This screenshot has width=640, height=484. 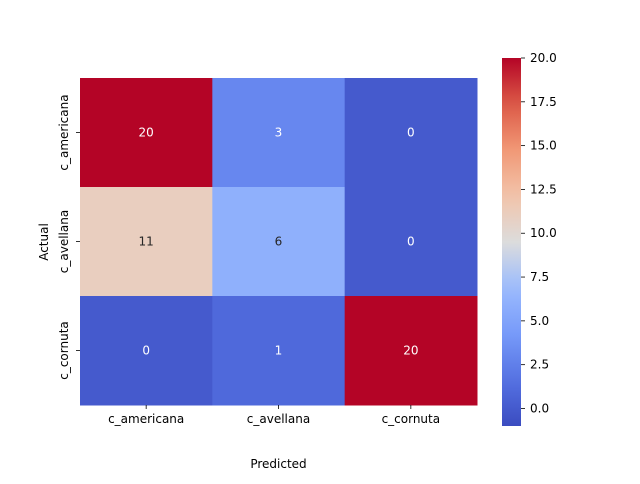 What do you see at coordinates (543, 146) in the screenshot?
I see `colorbar-tick-label: 15.0` at bounding box center [543, 146].